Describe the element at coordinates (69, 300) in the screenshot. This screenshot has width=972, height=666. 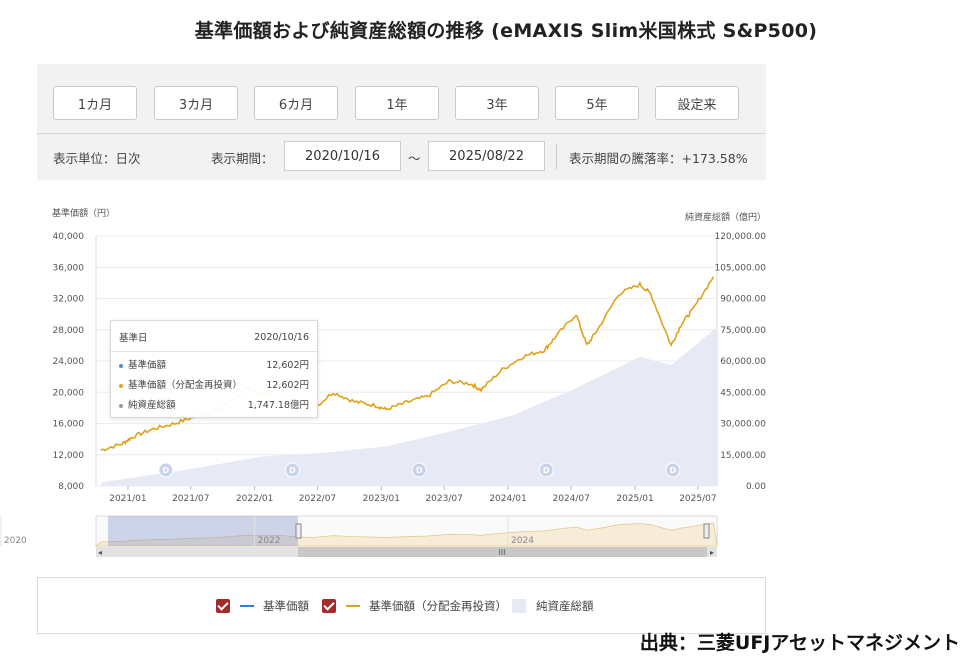
I see `y-tick-label: 32,000` at that location.